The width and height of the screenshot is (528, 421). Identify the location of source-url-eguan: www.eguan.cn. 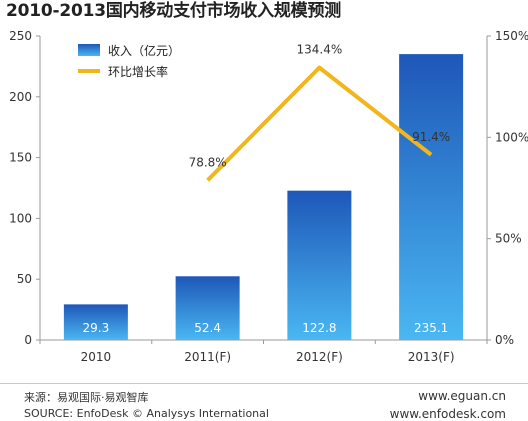
(462, 396).